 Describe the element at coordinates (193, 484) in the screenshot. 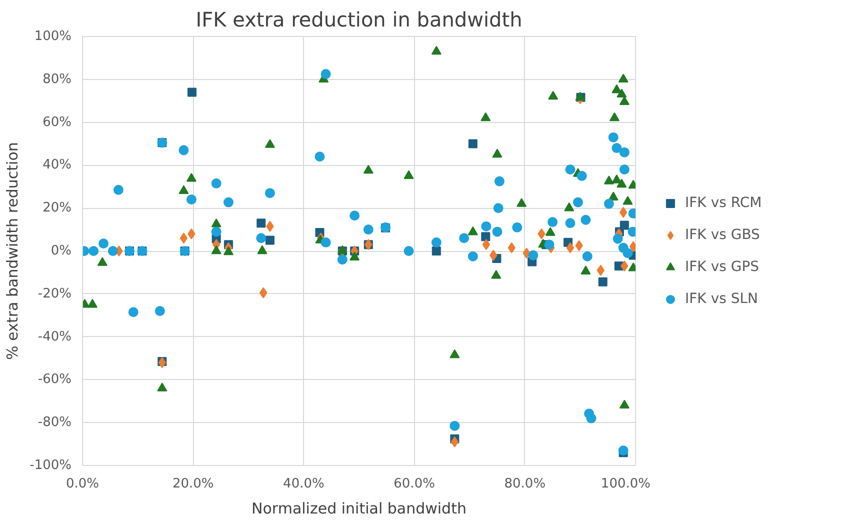

I see `x-tick-label: 20.0%` at that location.